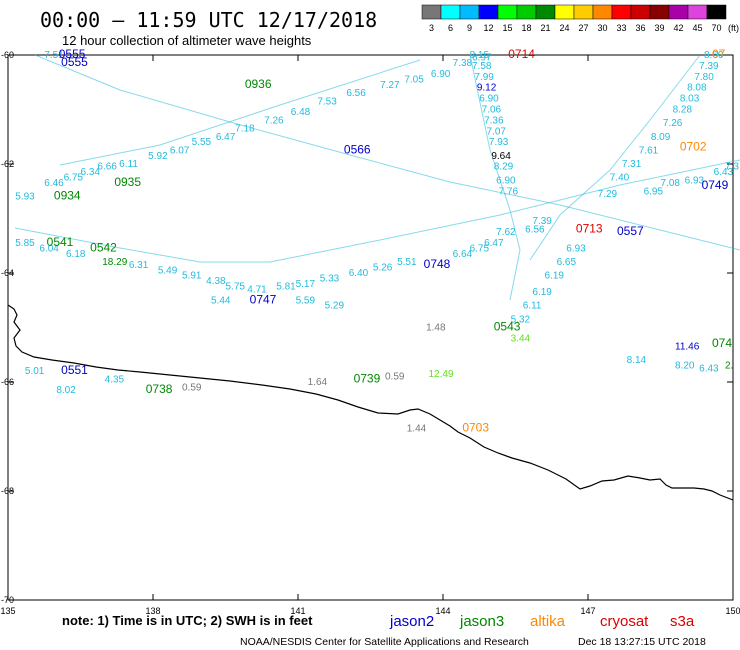 Image resolution: width=740 pixels, height=650 pixels. Describe the element at coordinates (642, 642) in the screenshot. I see `footer-timestamp: Dec 18 13:27:15 UTC 2018` at that location.